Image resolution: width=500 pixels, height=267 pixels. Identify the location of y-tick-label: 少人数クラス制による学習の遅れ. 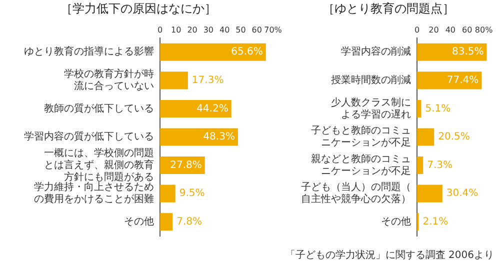
(371, 108).